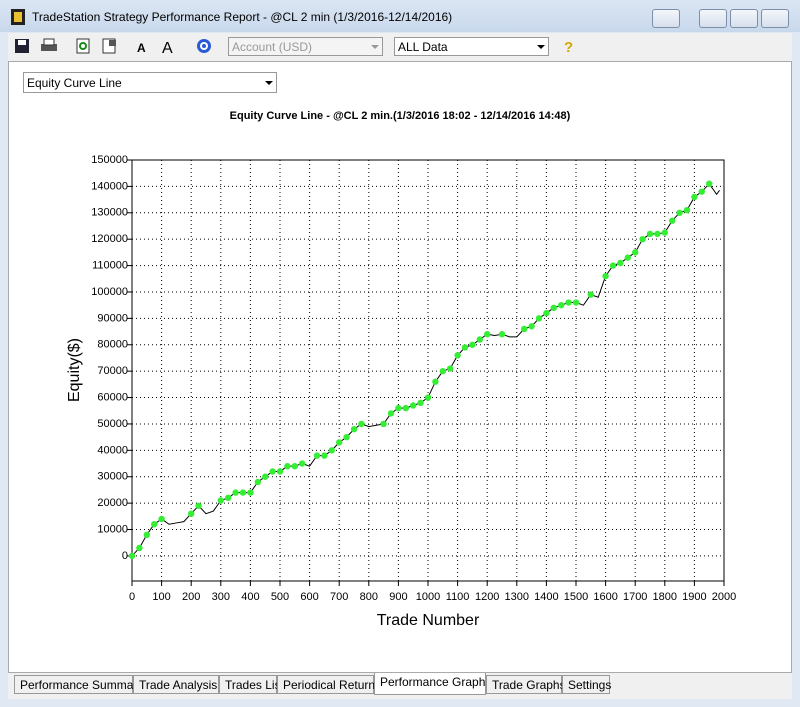 Image resolution: width=800 pixels, height=707 pixels. Describe the element at coordinates (49, 46) in the screenshot. I see `print-button` at that location.